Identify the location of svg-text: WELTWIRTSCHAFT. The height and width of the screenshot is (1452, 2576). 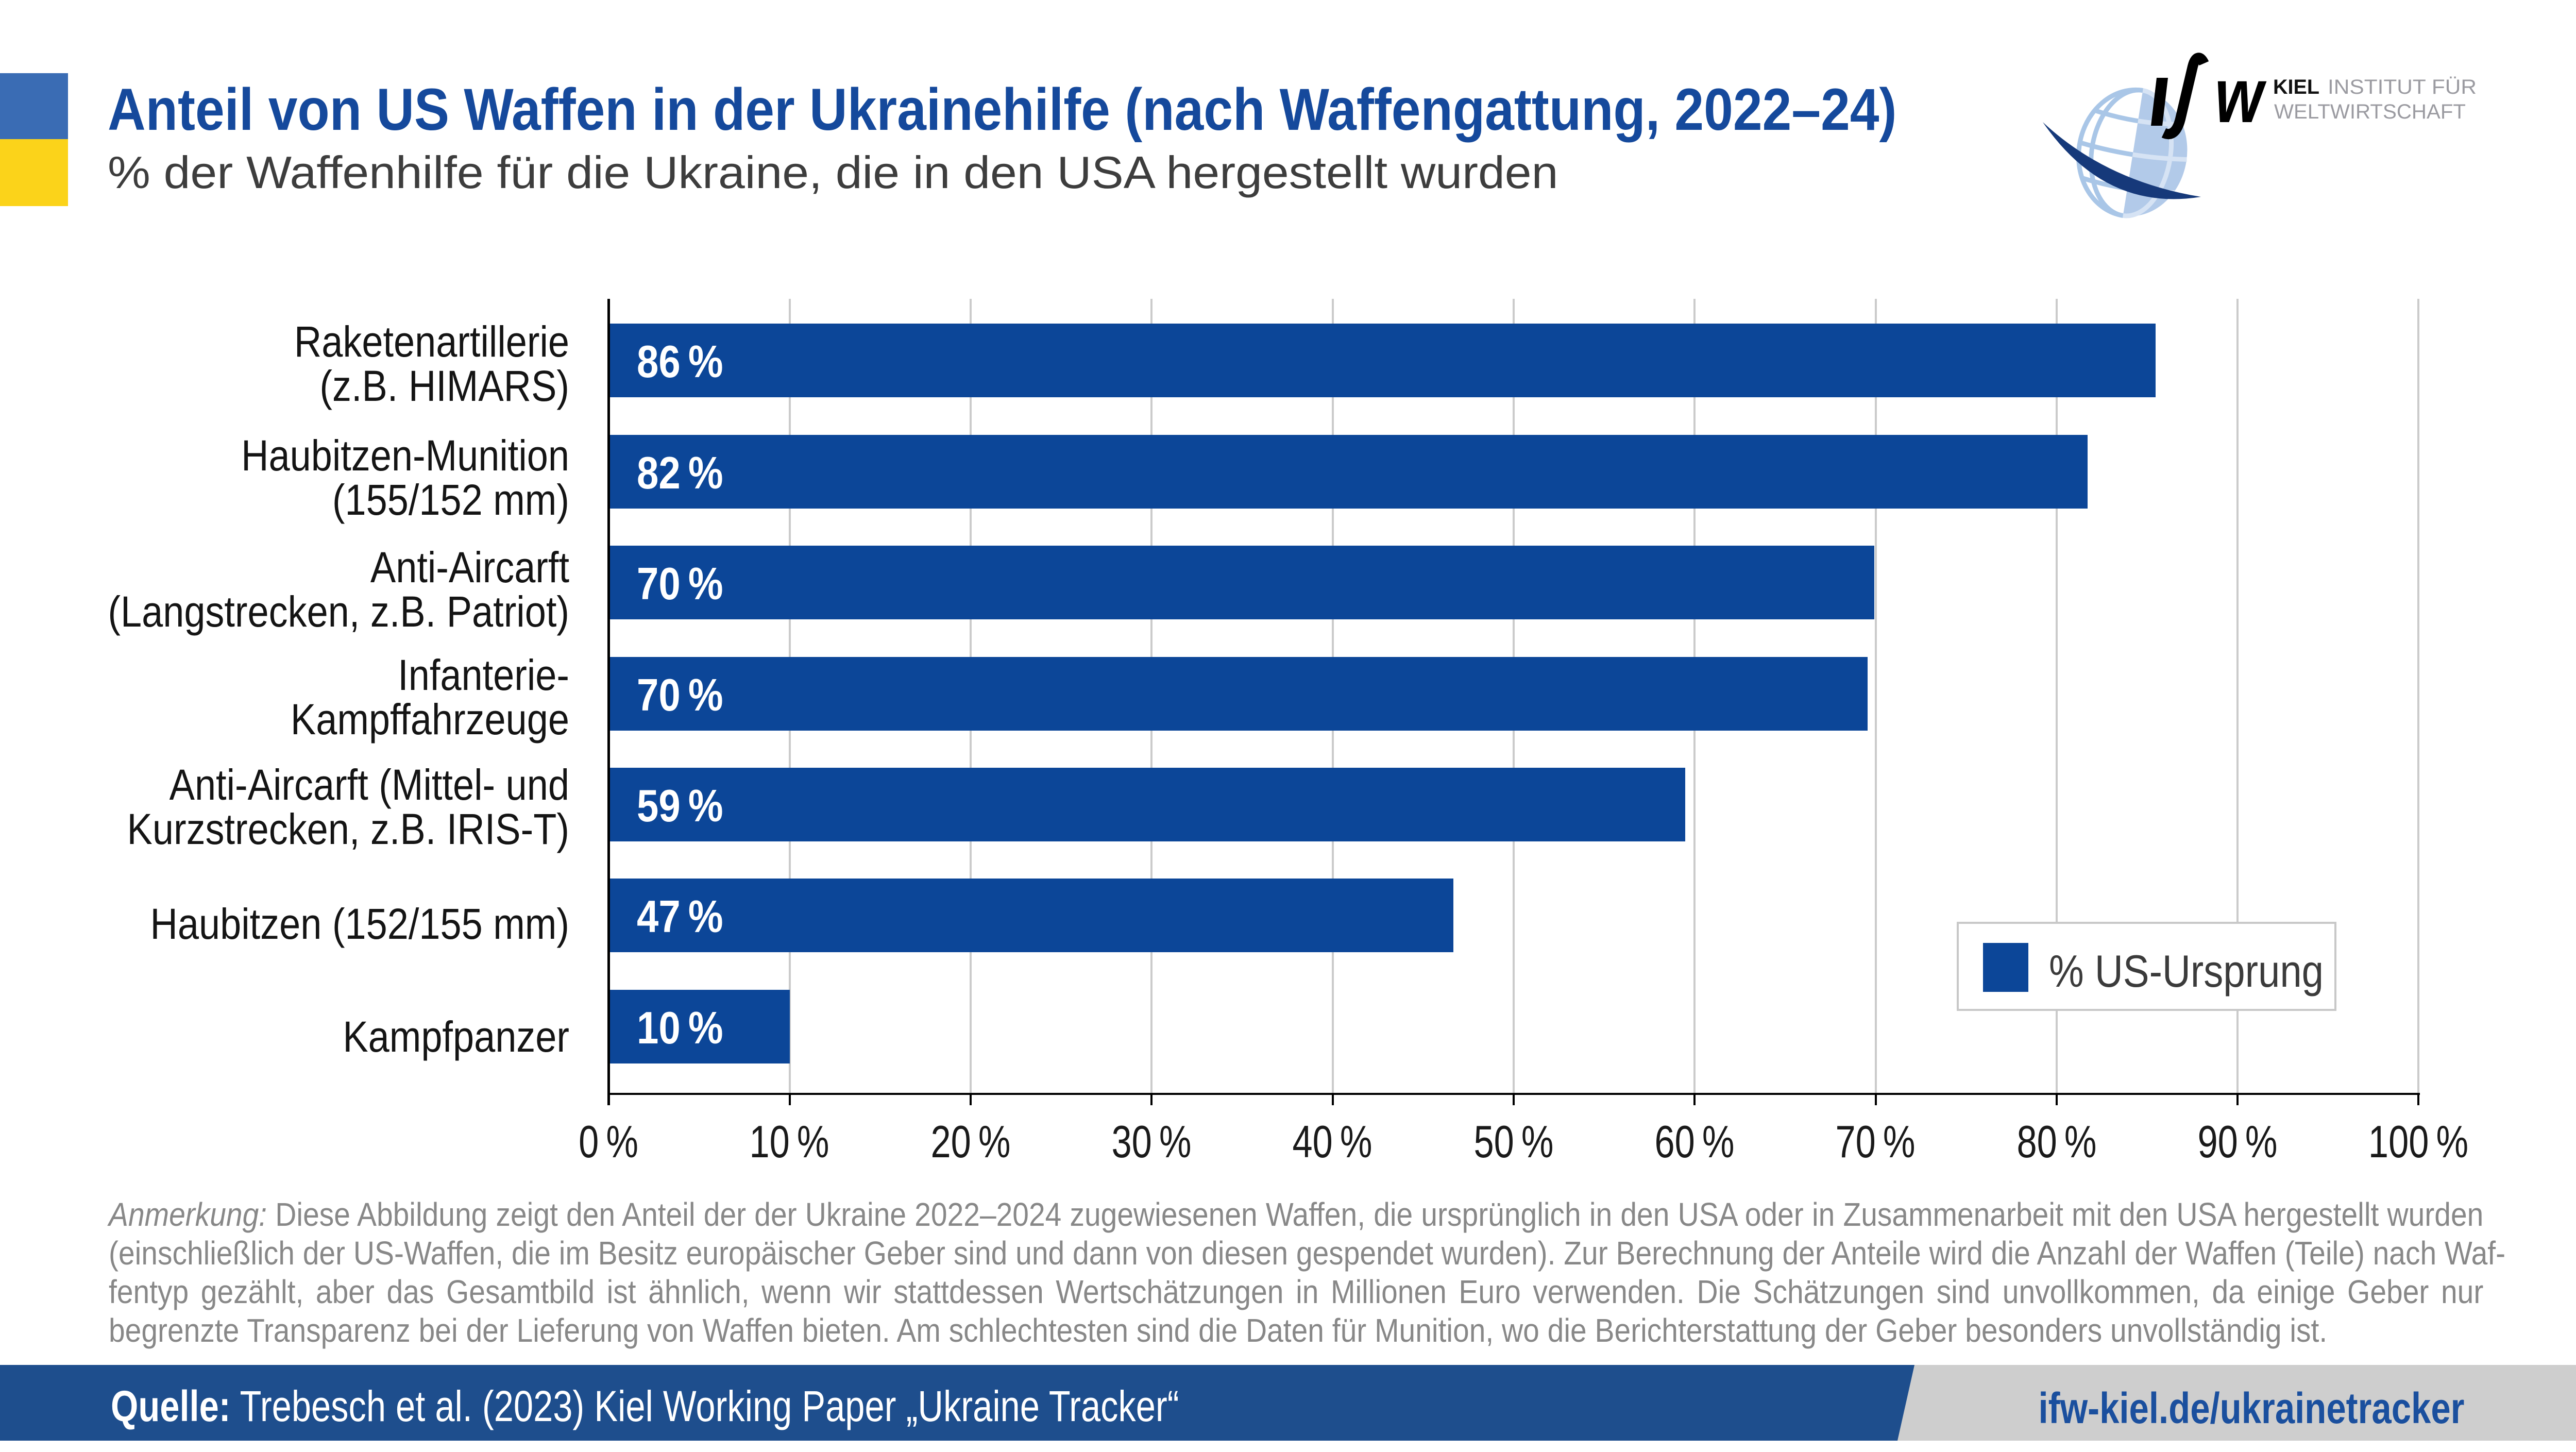
(2370, 111).